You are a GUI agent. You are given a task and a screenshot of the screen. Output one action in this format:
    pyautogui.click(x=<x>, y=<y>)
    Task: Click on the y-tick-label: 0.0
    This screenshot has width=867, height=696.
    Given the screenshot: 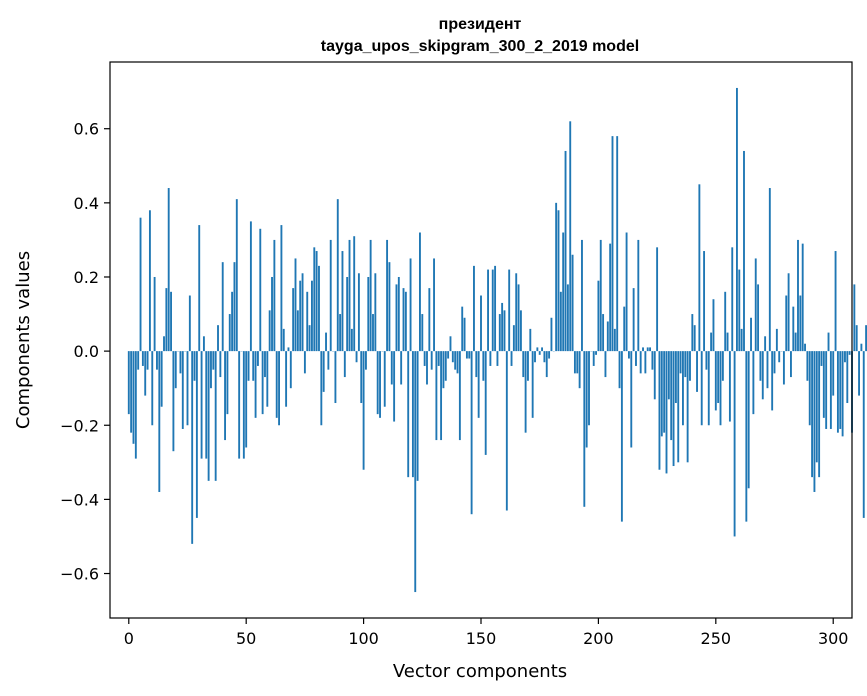 What is the action you would take?
    pyautogui.click(x=86, y=351)
    